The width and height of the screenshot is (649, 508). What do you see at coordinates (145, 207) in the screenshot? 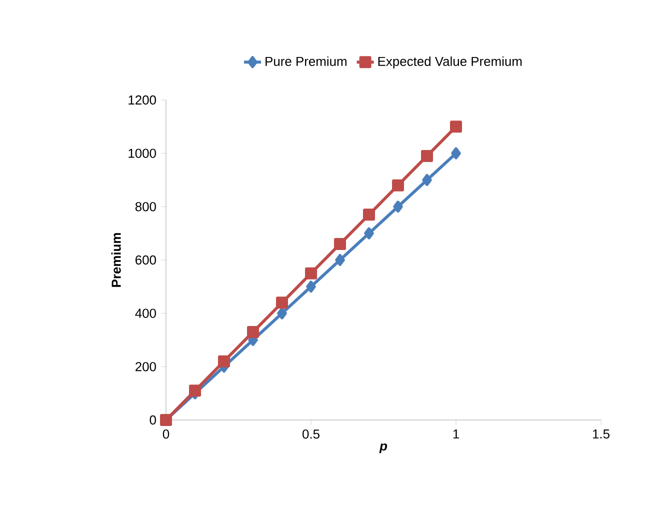
I see `y-tick-label: 800` at bounding box center [145, 207].